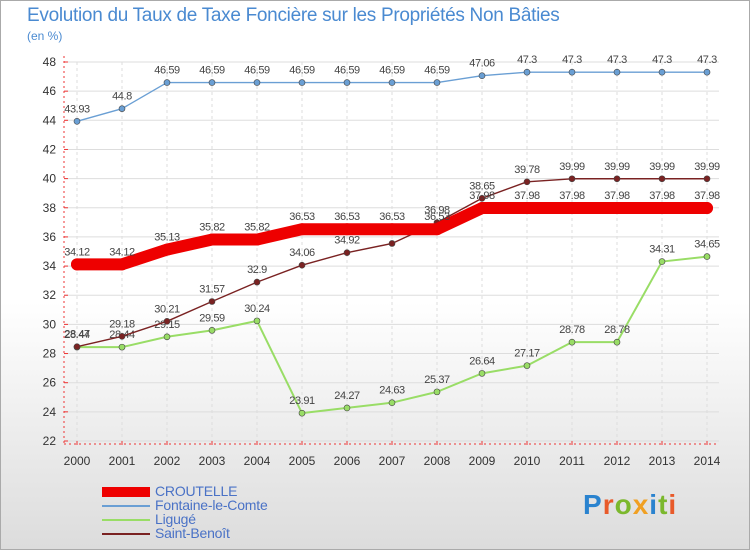 The width and height of the screenshot is (750, 550). I want to click on x-tick-label: 2001, so click(122, 461).